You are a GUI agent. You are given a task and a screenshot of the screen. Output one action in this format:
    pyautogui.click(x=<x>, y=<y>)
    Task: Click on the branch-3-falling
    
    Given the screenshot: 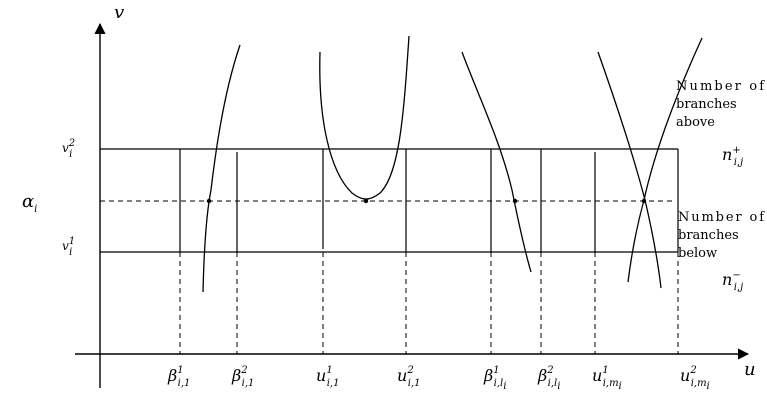 What is the action you would take?
    pyautogui.click(x=496, y=162)
    